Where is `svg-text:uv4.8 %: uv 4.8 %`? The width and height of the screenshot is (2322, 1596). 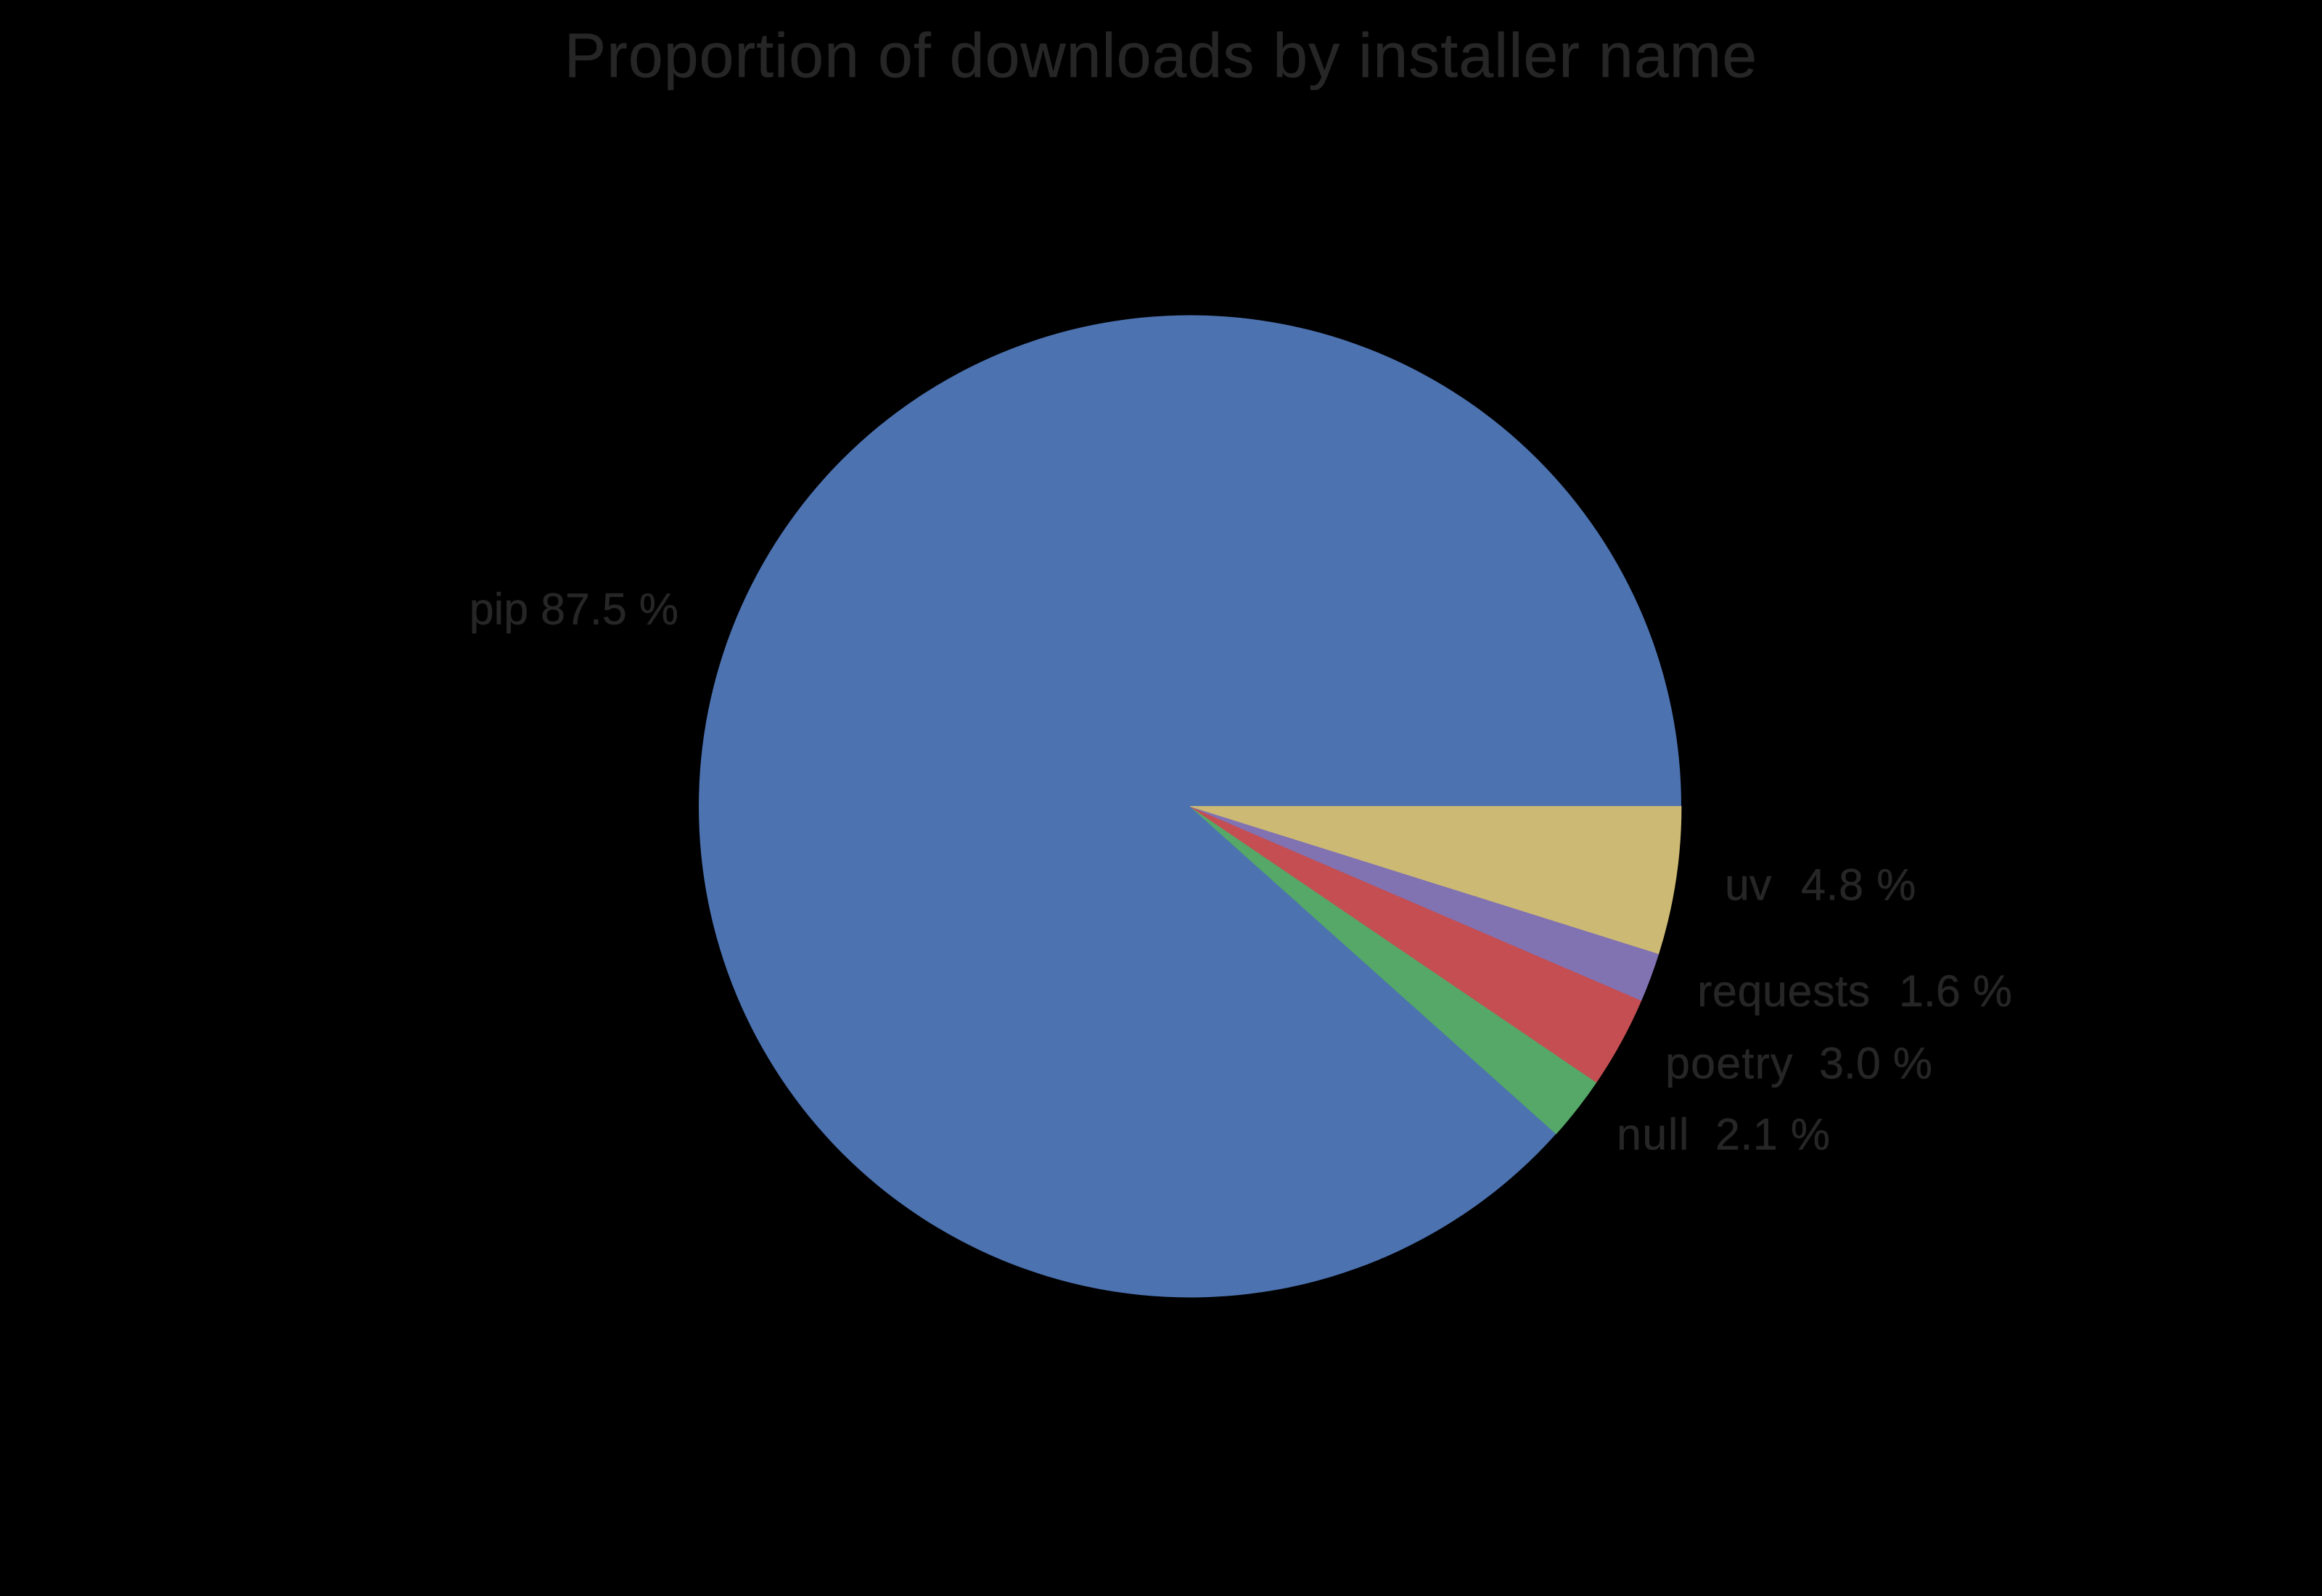 svg-text:uv4.8 %: uv 4.8 % is located at coordinates (1821, 885).